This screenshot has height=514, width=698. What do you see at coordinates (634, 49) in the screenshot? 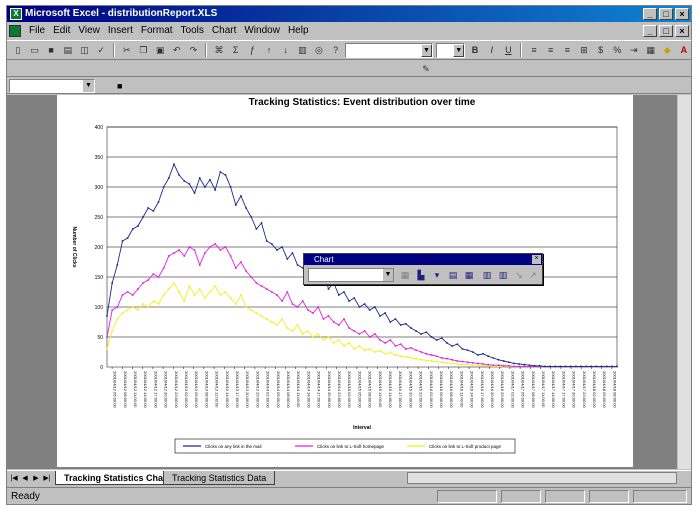
I see `indent-icon: ⇥` at bounding box center [634, 49].